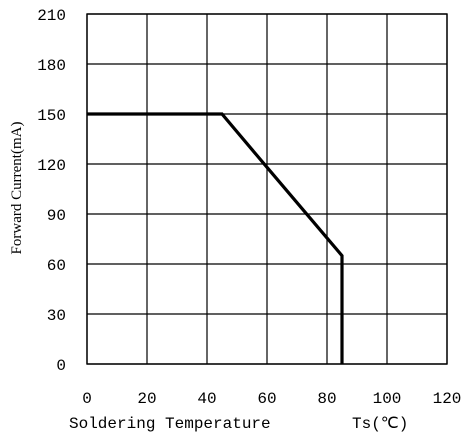 This screenshot has width=465, height=434. Describe the element at coordinates (51, 66) in the screenshot. I see `y-tick-label: 180` at that location.